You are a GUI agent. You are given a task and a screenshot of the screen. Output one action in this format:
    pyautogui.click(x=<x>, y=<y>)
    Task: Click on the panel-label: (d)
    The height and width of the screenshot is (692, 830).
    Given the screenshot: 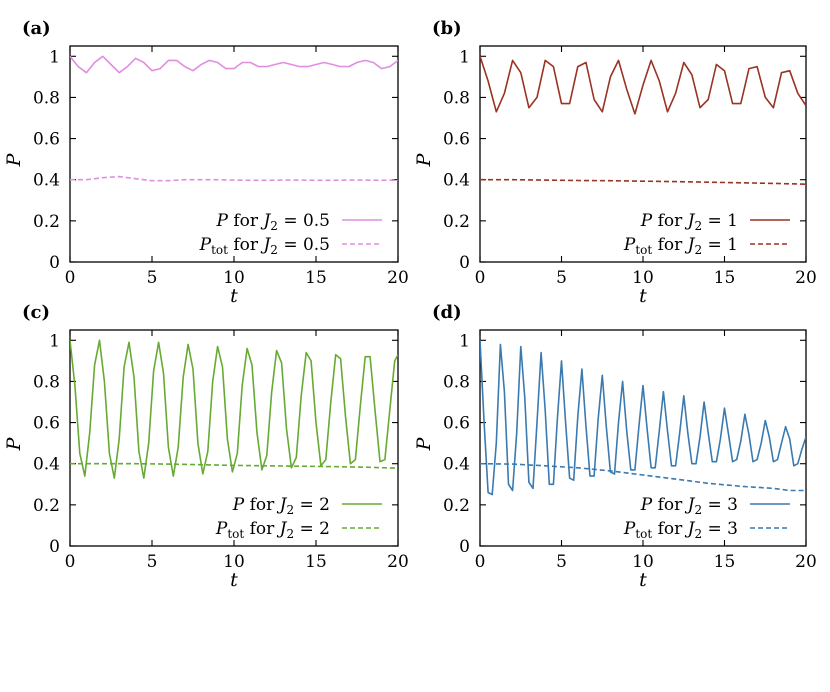 What is the action you would take?
    pyautogui.click(x=447, y=312)
    